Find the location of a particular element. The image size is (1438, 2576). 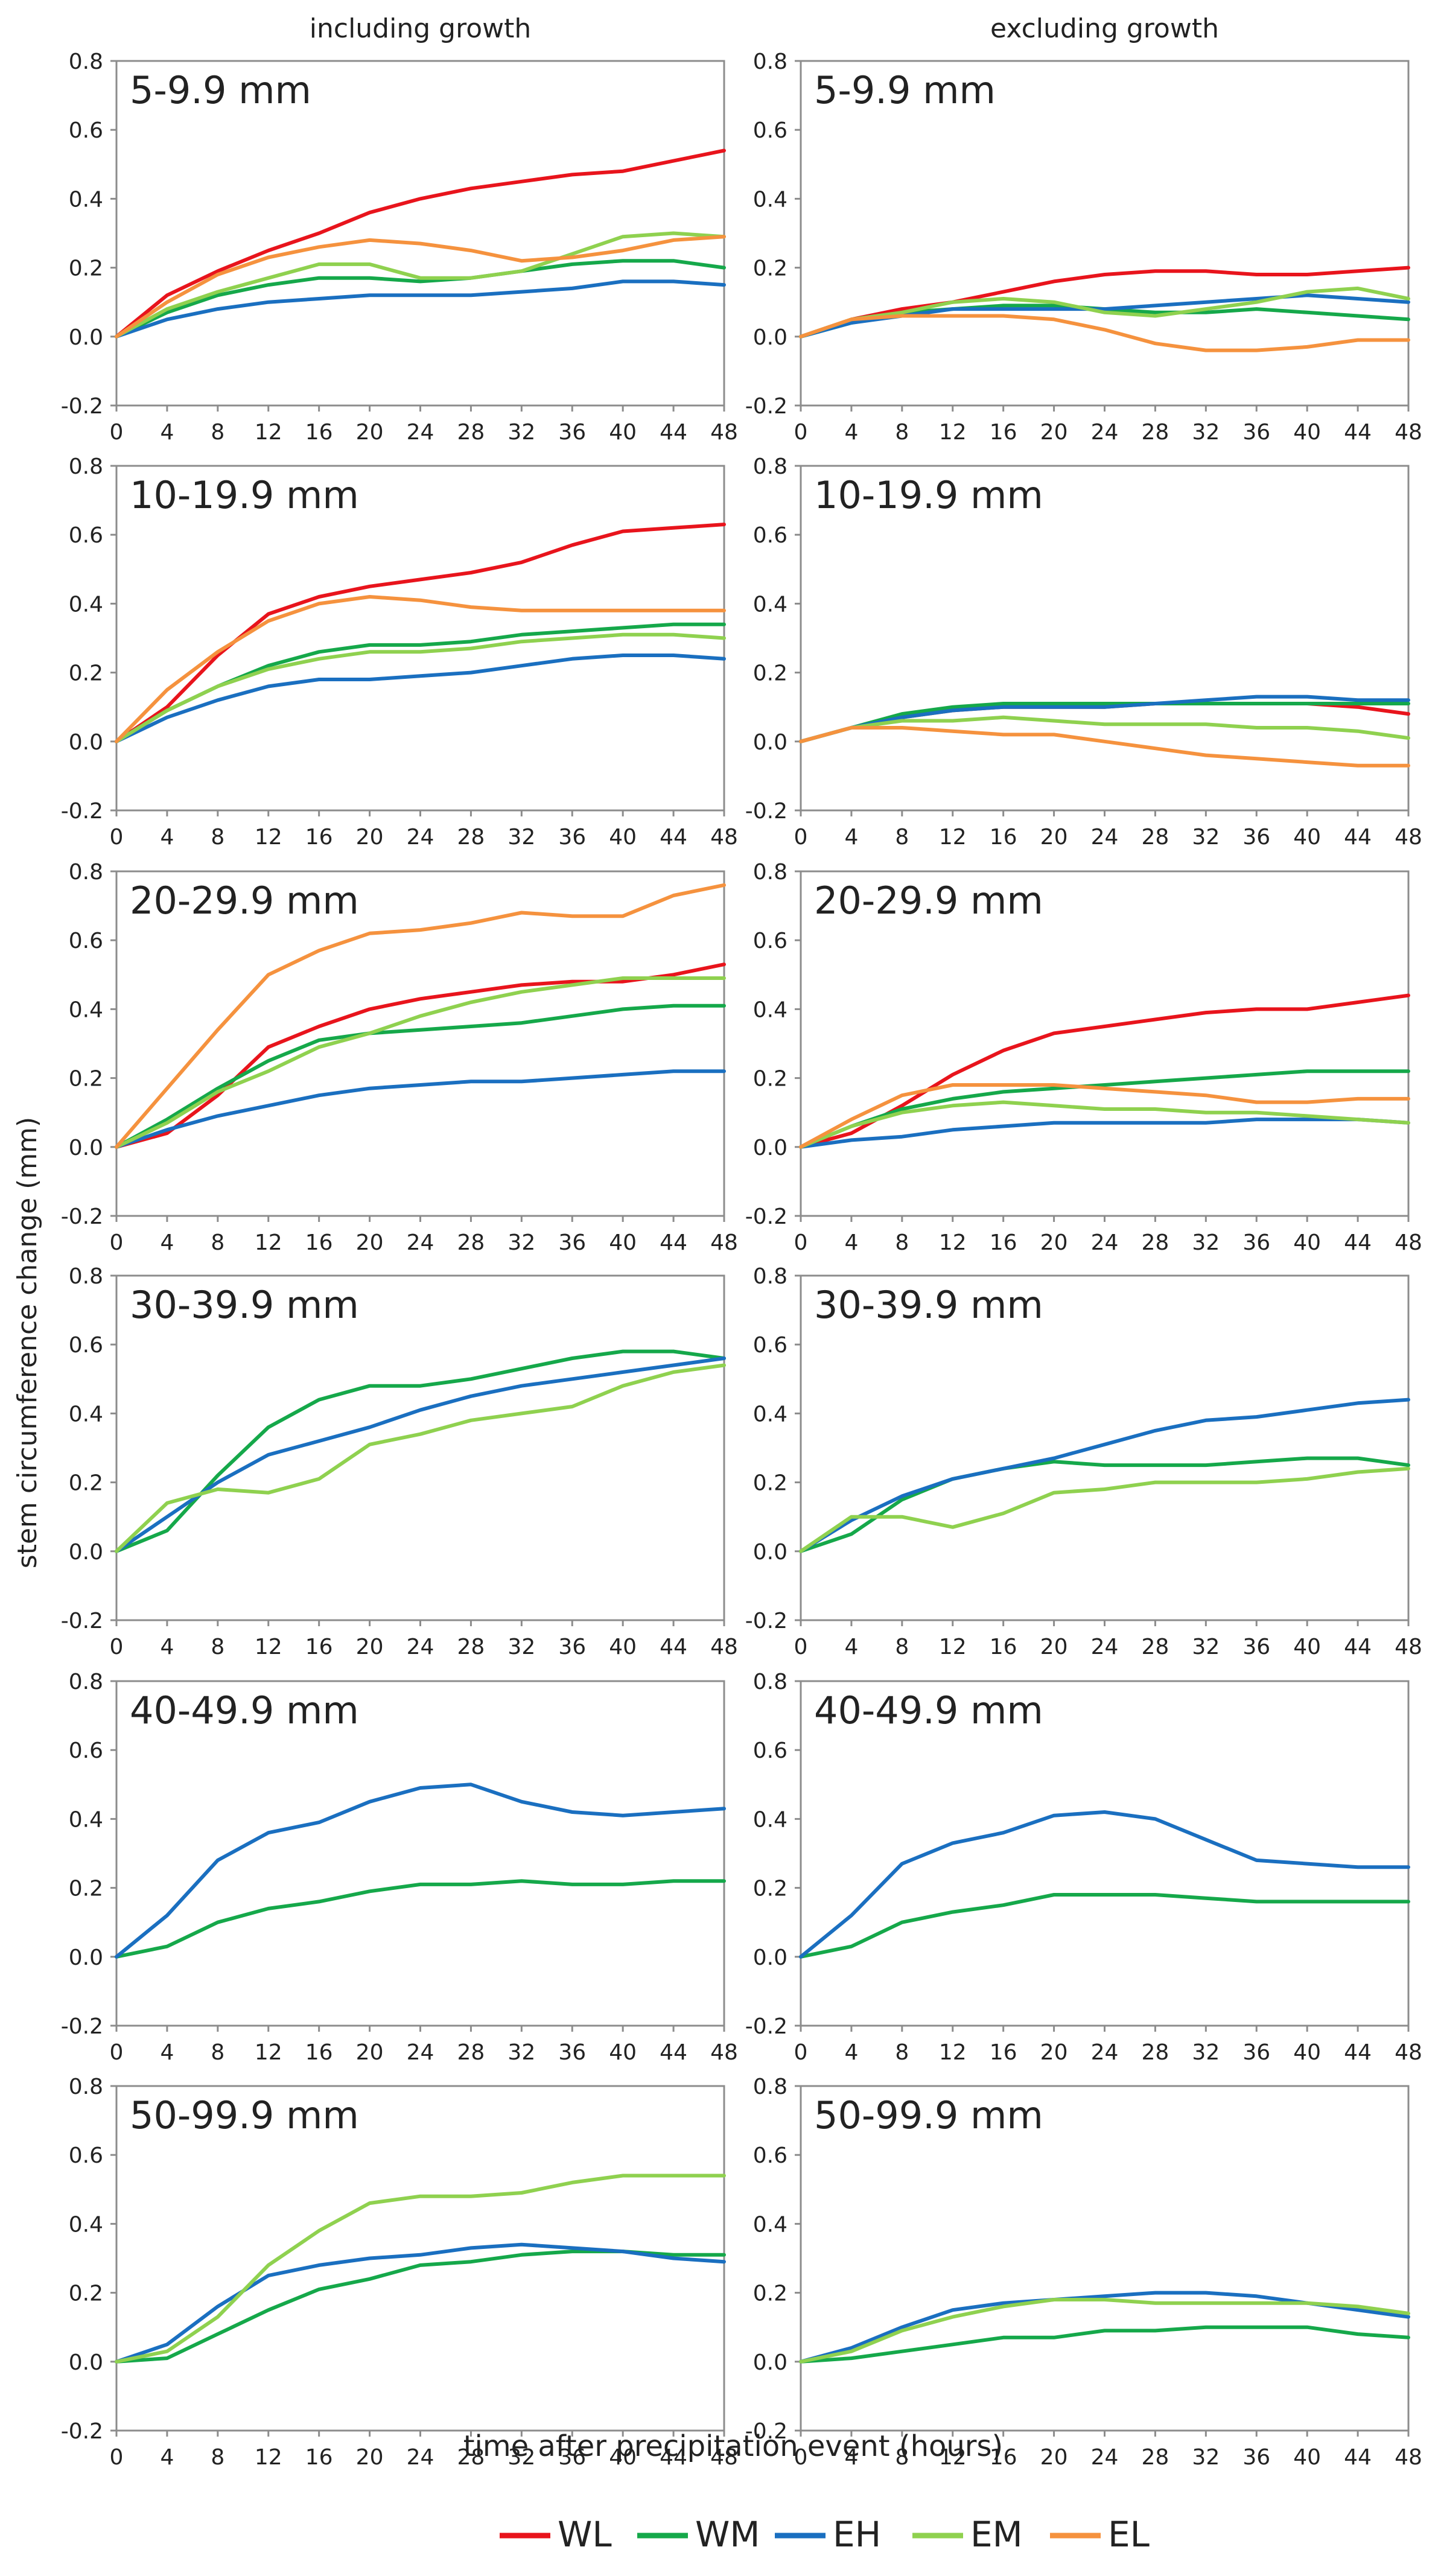

x-tick-label: 8 is located at coordinates (902, 837).